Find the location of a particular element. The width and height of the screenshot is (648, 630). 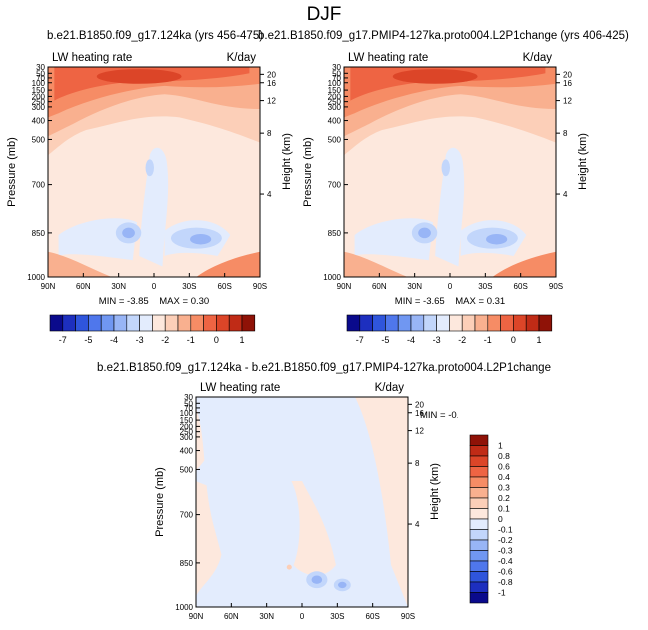

pressure-tick-label: 150 is located at coordinates (187, 420).